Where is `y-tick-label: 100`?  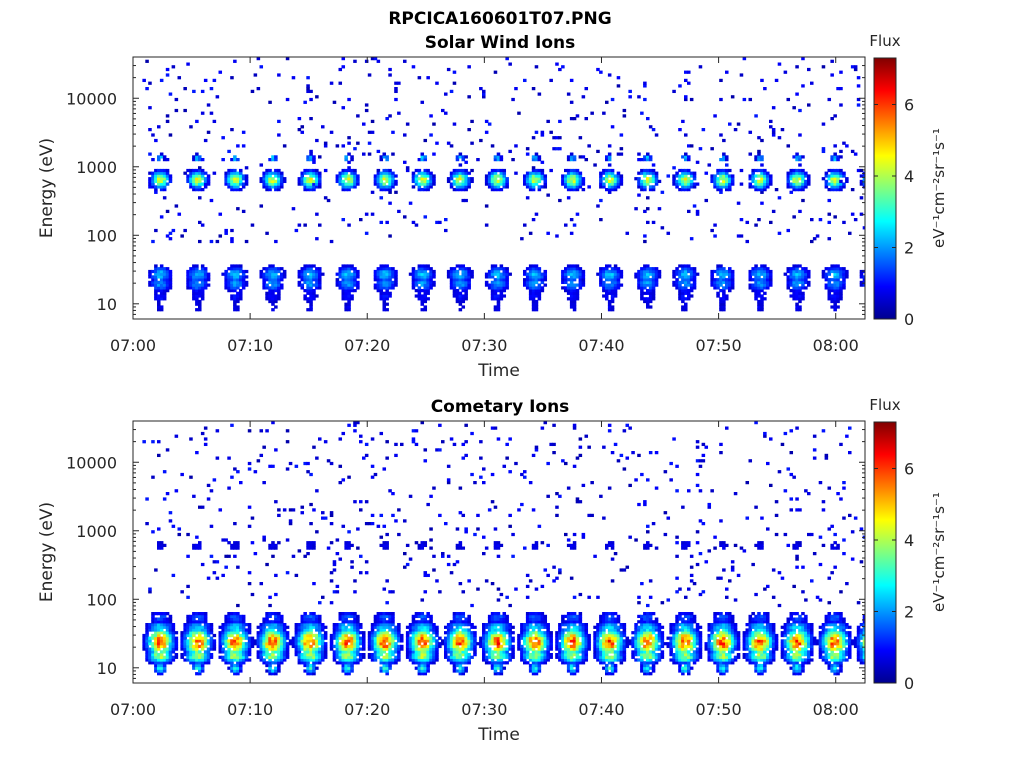 y-tick-label: 100 is located at coordinates (101, 235).